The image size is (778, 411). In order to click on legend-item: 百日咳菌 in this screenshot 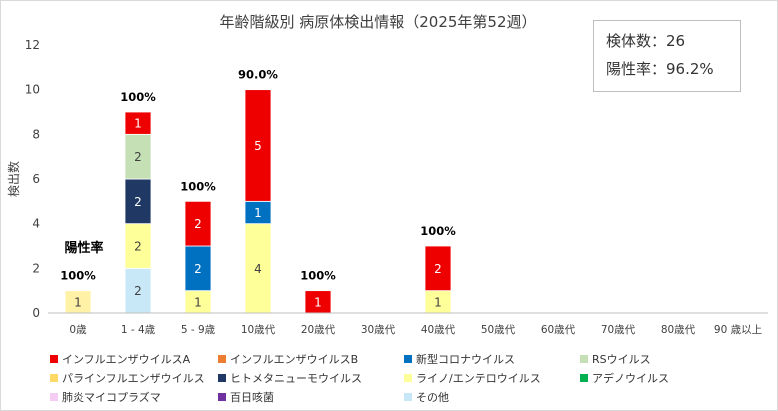, I will do `click(246, 397)`.